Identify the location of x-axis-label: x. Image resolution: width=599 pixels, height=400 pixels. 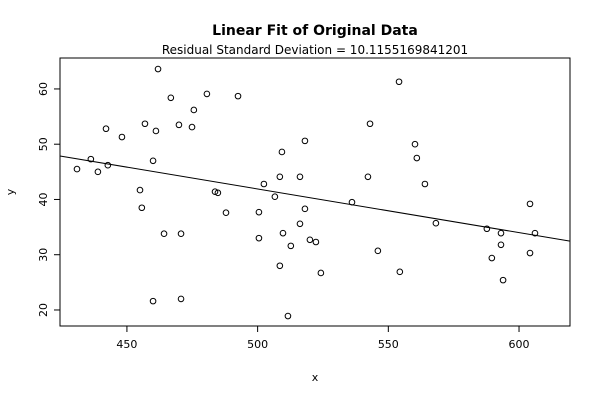
(315, 377).